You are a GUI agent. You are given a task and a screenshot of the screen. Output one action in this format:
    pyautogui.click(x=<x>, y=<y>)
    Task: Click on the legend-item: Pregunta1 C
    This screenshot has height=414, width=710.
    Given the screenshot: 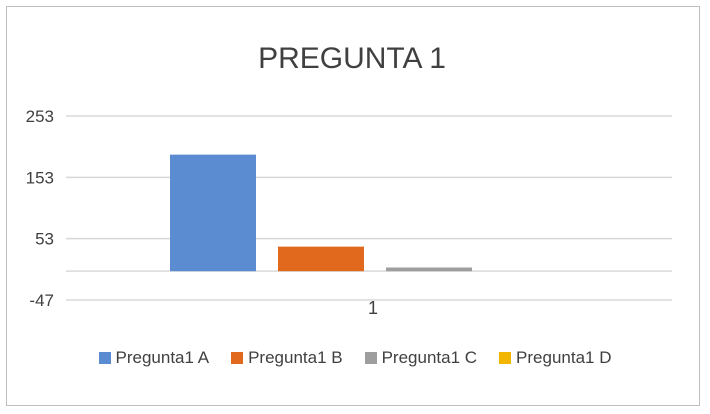 What is the action you would take?
    pyautogui.click(x=421, y=358)
    